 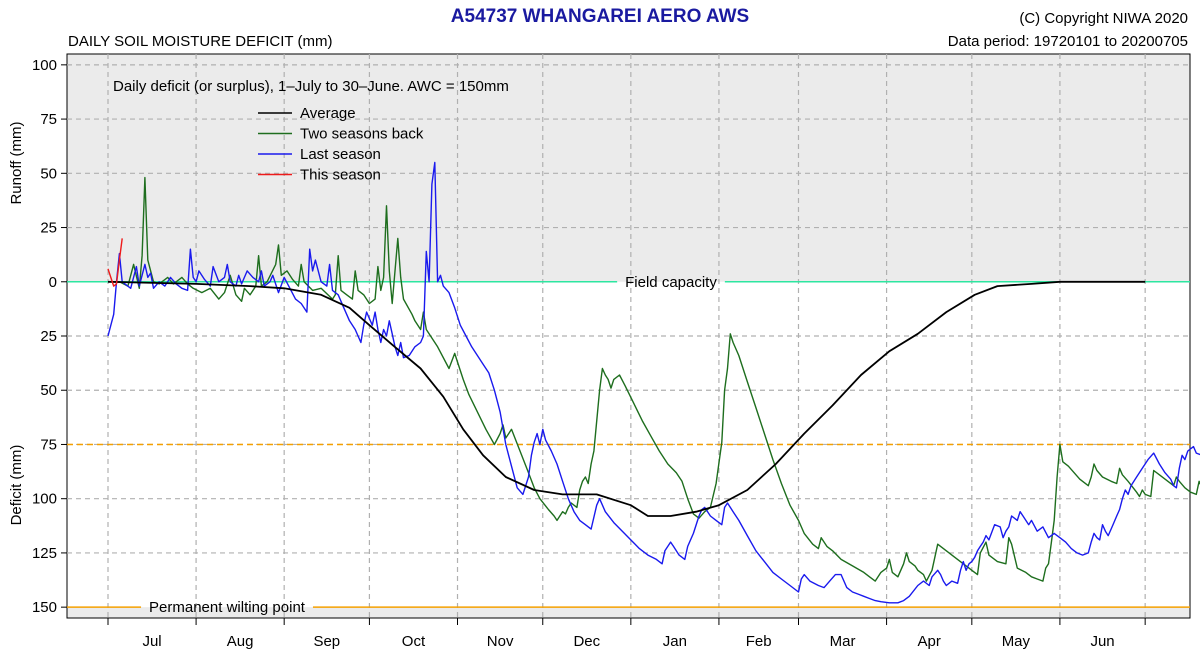 What do you see at coordinates (759, 641) in the screenshot?
I see `x-tick-label: Feb` at bounding box center [759, 641].